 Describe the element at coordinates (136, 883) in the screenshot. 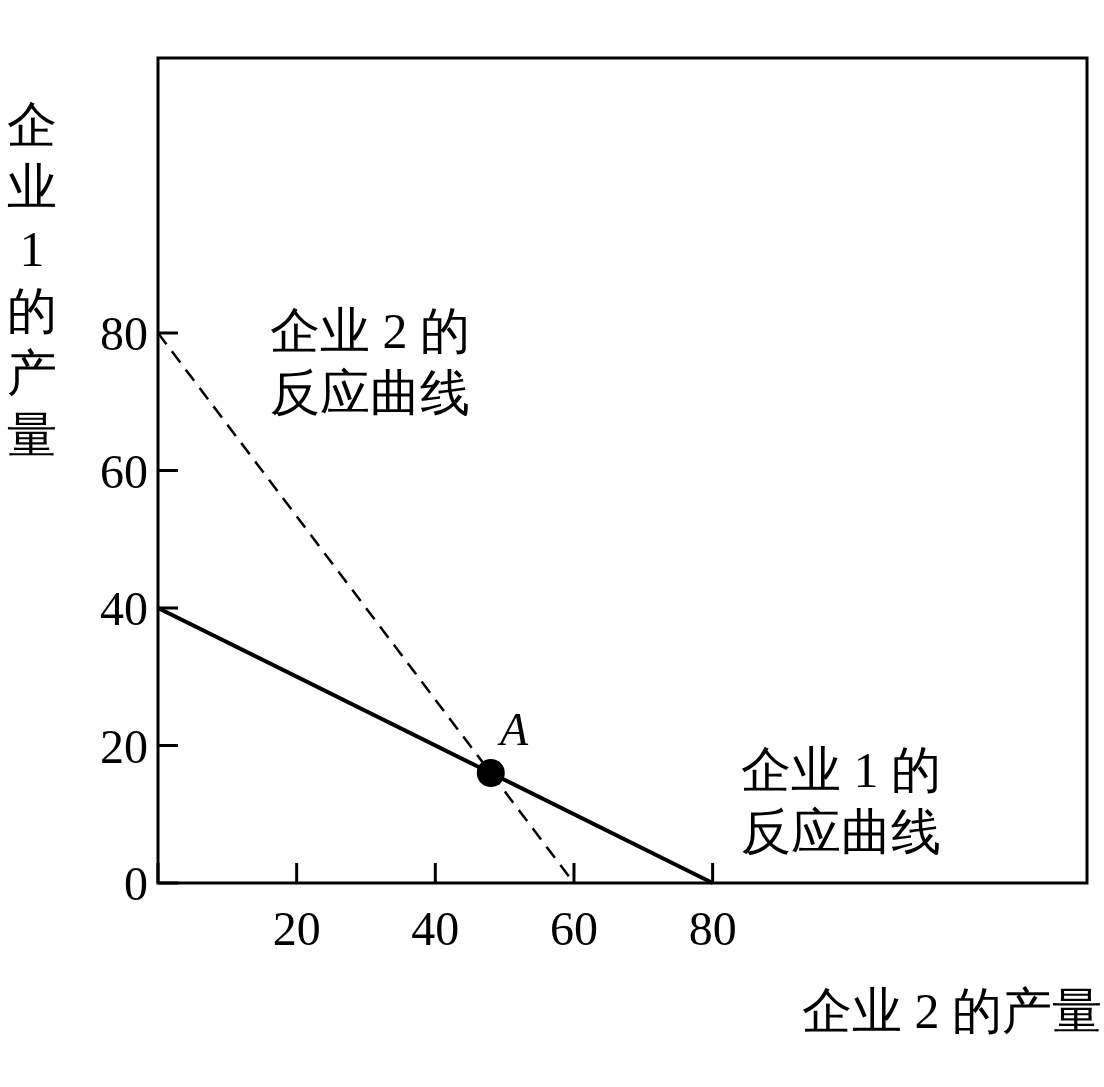

I see `y-tick-label: 0` at that location.